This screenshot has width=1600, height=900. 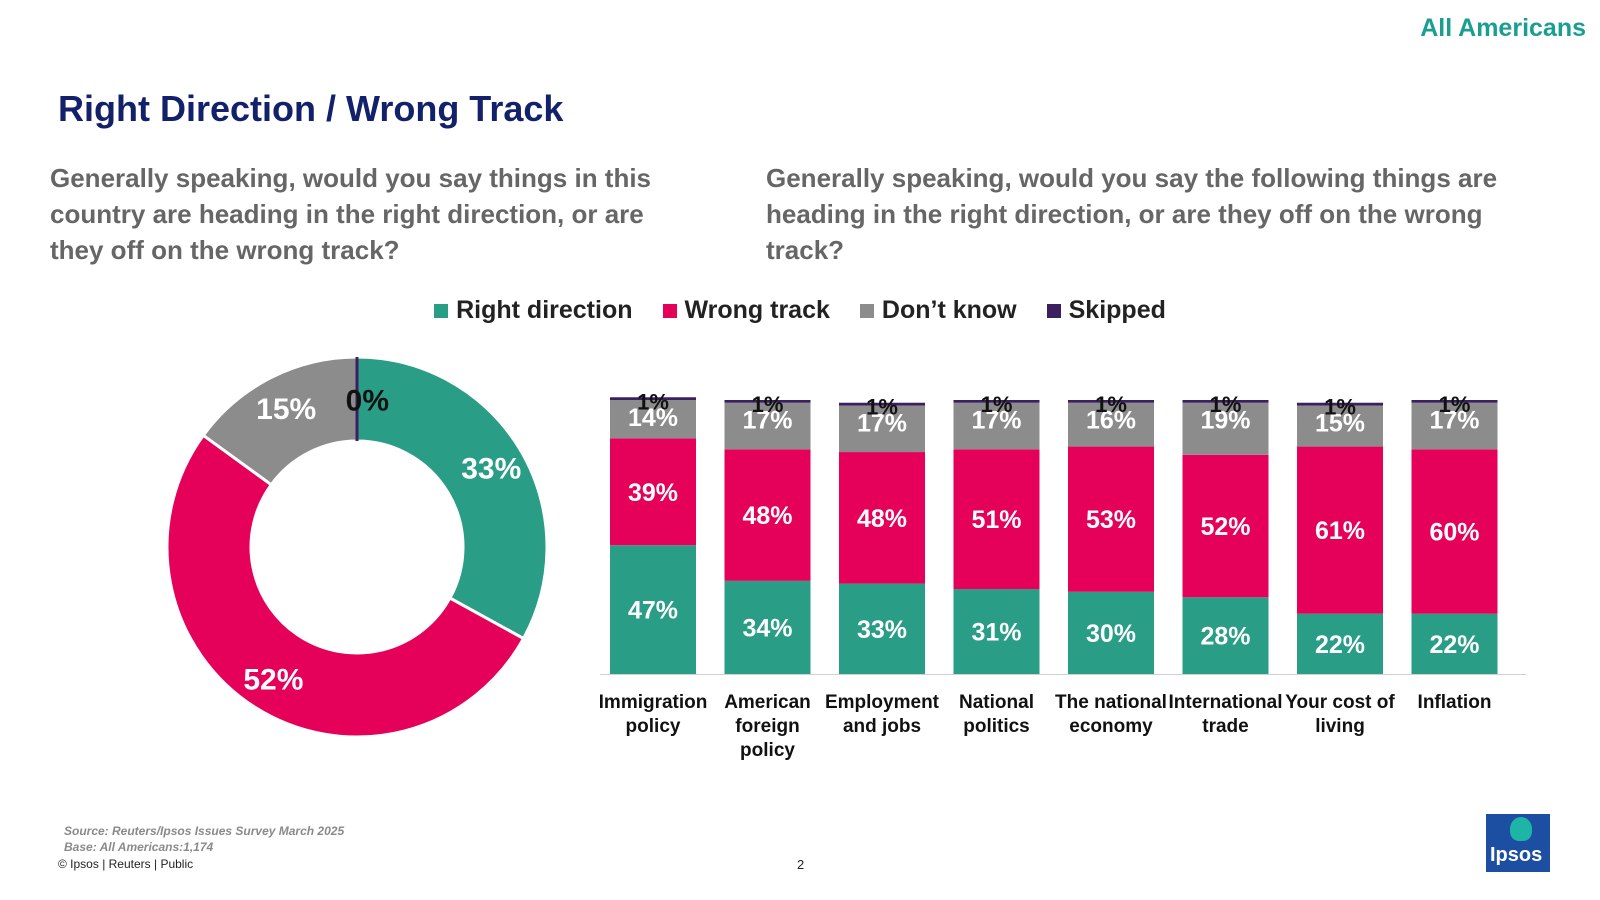 What do you see at coordinates (757, 310) in the screenshot?
I see `legend-label: Wrong track` at bounding box center [757, 310].